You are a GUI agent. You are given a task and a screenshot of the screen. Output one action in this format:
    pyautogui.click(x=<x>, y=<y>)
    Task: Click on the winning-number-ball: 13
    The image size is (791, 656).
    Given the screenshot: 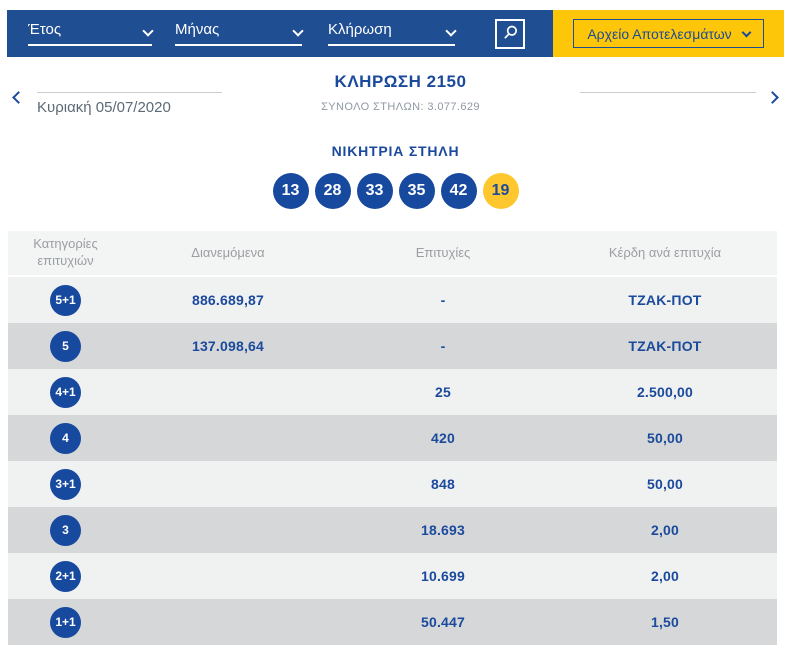 What is the action you would take?
    pyautogui.click(x=290, y=191)
    